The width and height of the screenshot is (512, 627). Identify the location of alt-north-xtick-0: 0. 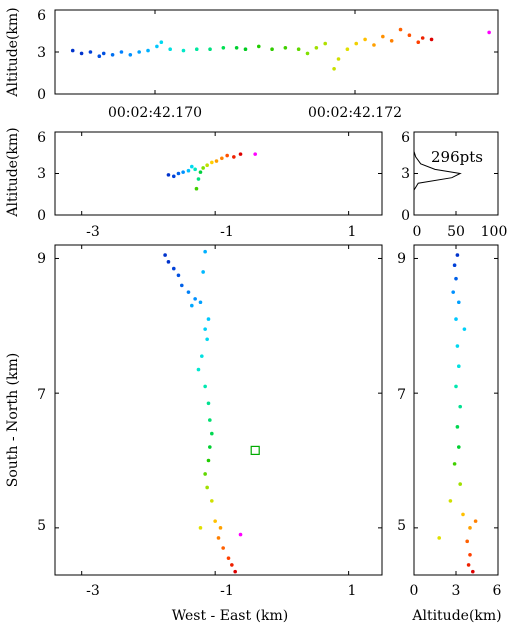
(414, 591).